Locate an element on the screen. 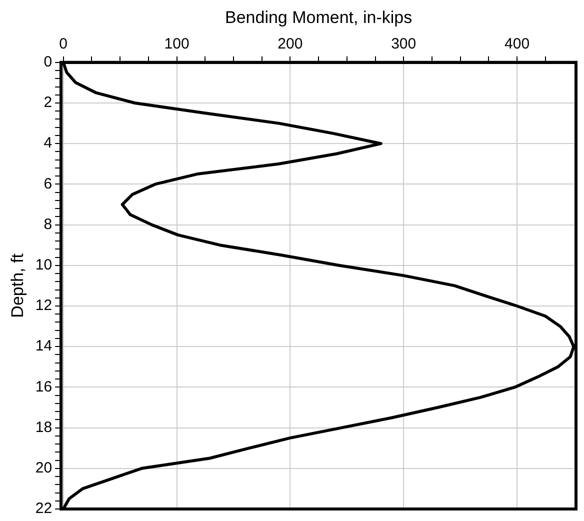 The height and width of the screenshot is (521, 584). x-tick-label: 100 is located at coordinates (177, 44).